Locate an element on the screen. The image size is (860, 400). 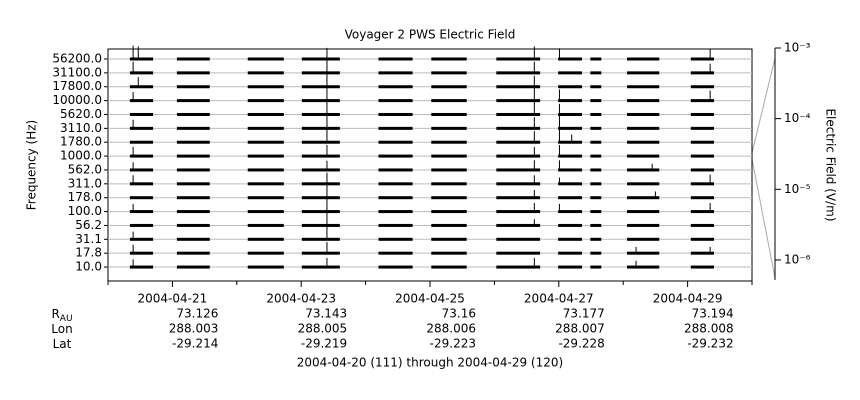
y-tick-label: 56.2 is located at coordinates (88, 225).